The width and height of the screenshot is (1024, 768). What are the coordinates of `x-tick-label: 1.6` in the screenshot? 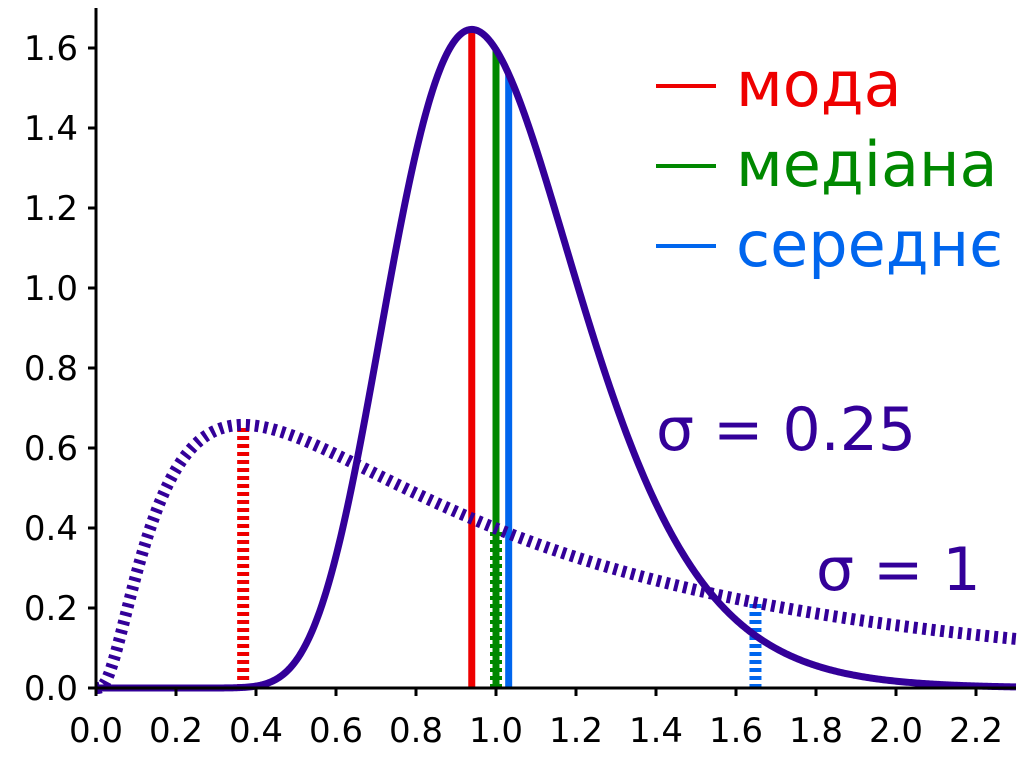 It's located at (736, 731).